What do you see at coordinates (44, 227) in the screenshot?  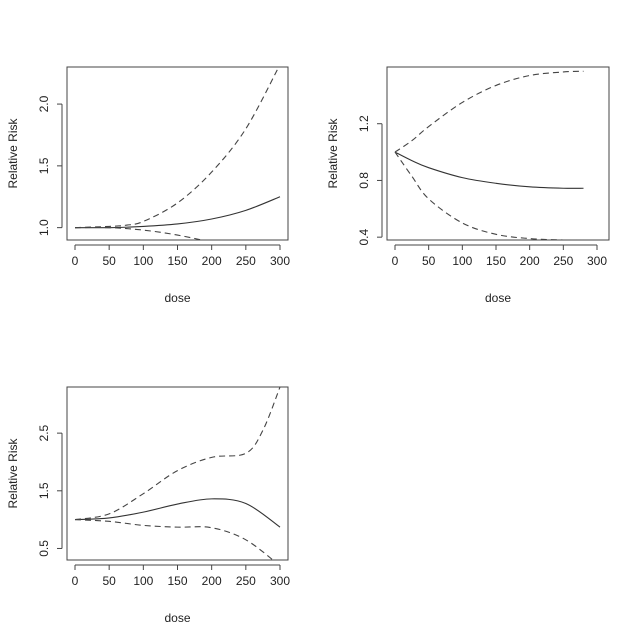 I see `y-tick-label: 1.0` at bounding box center [44, 227].